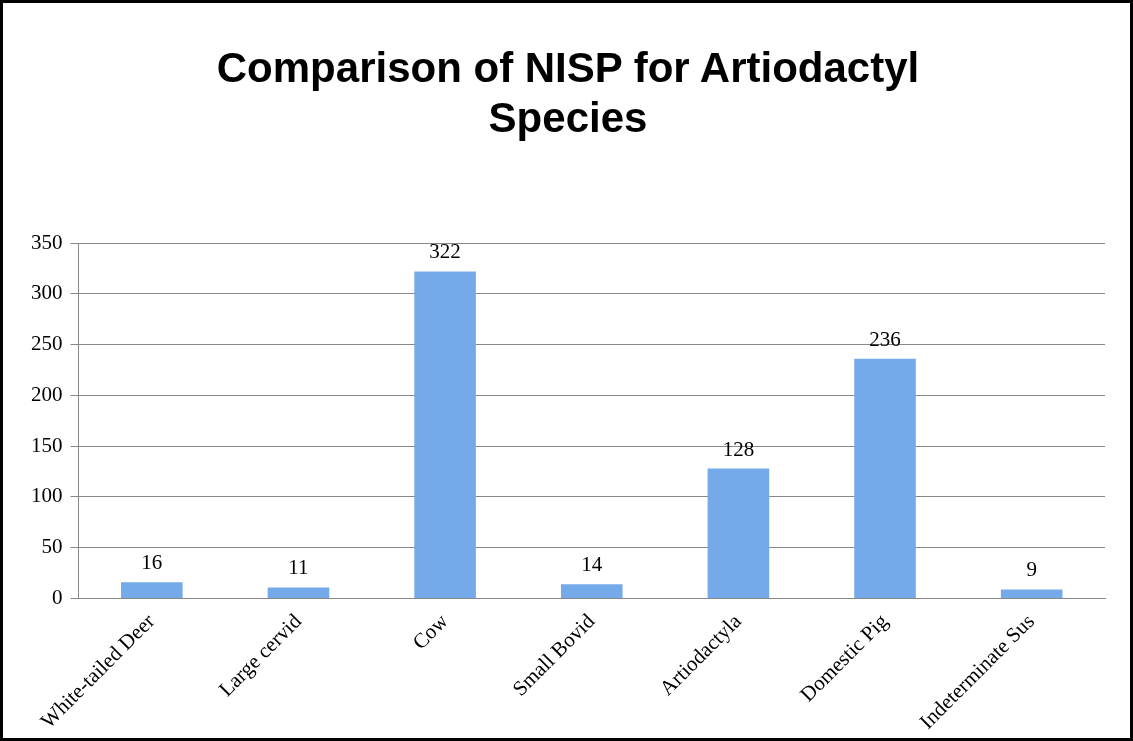 The width and height of the screenshot is (1133, 741). What do you see at coordinates (568, 93) in the screenshot?
I see `chart-title: Comparison of NISP for Artiodactyl Species` at bounding box center [568, 93].